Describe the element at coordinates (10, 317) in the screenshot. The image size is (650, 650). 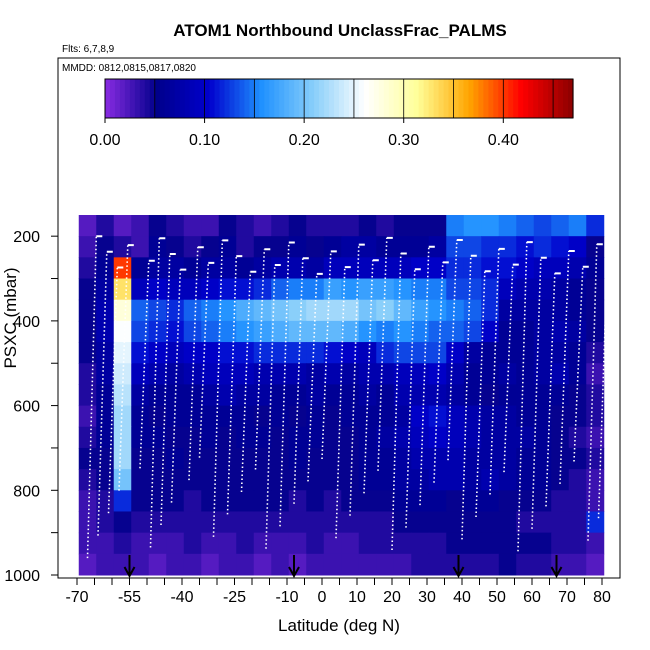
I see `y-axis-label: PSXC (mbar)` at that location.